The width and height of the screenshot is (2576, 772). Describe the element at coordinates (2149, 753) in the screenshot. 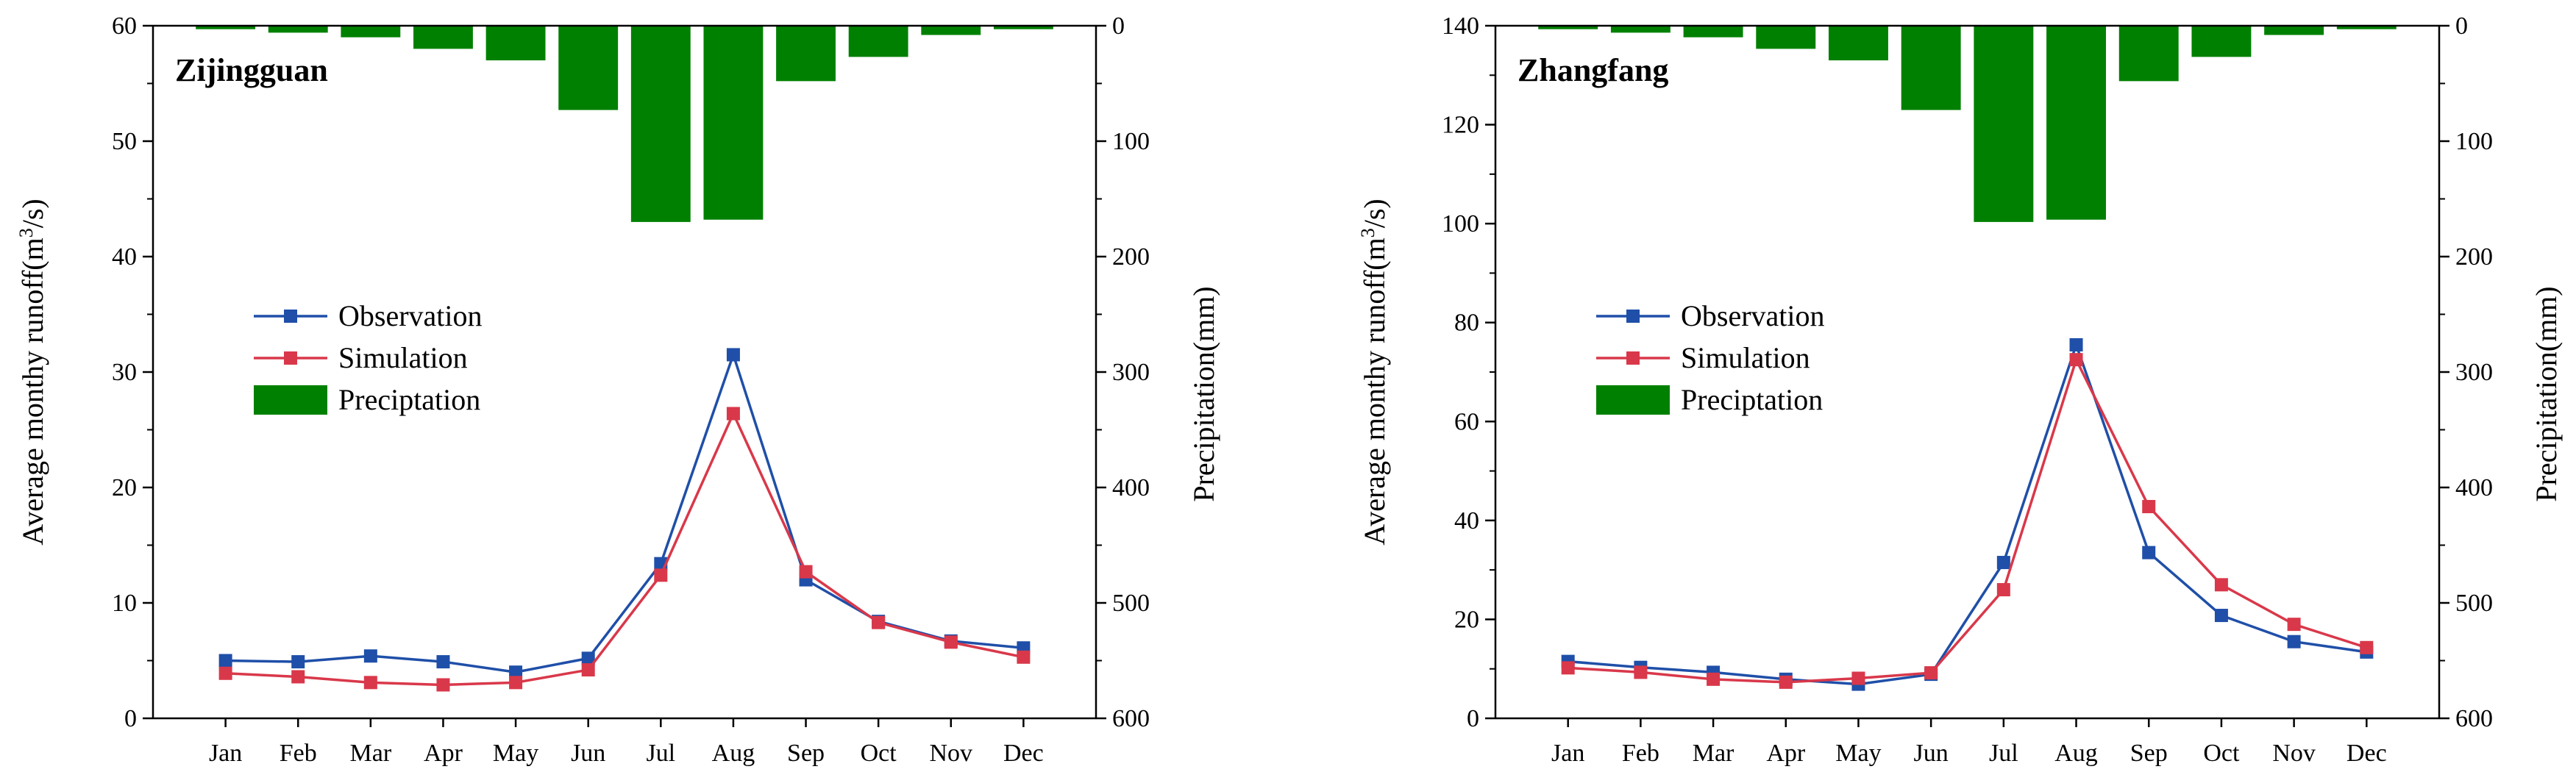

I see `x-tick-label-sep: Sep` at that location.